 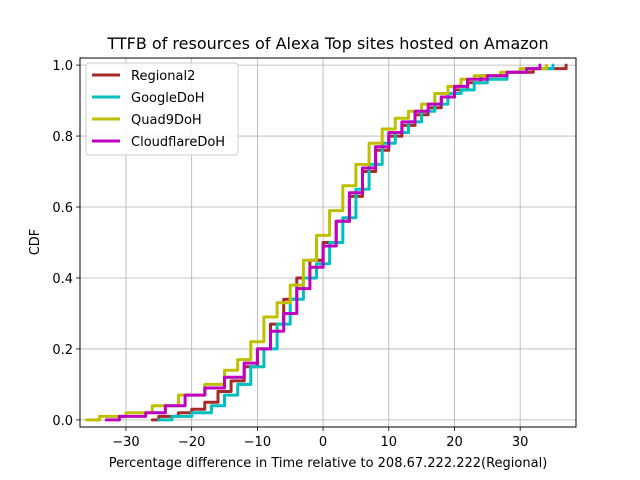 What do you see at coordinates (62, 350) in the screenshot?
I see `y-tick-label: 0.2` at bounding box center [62, 350].